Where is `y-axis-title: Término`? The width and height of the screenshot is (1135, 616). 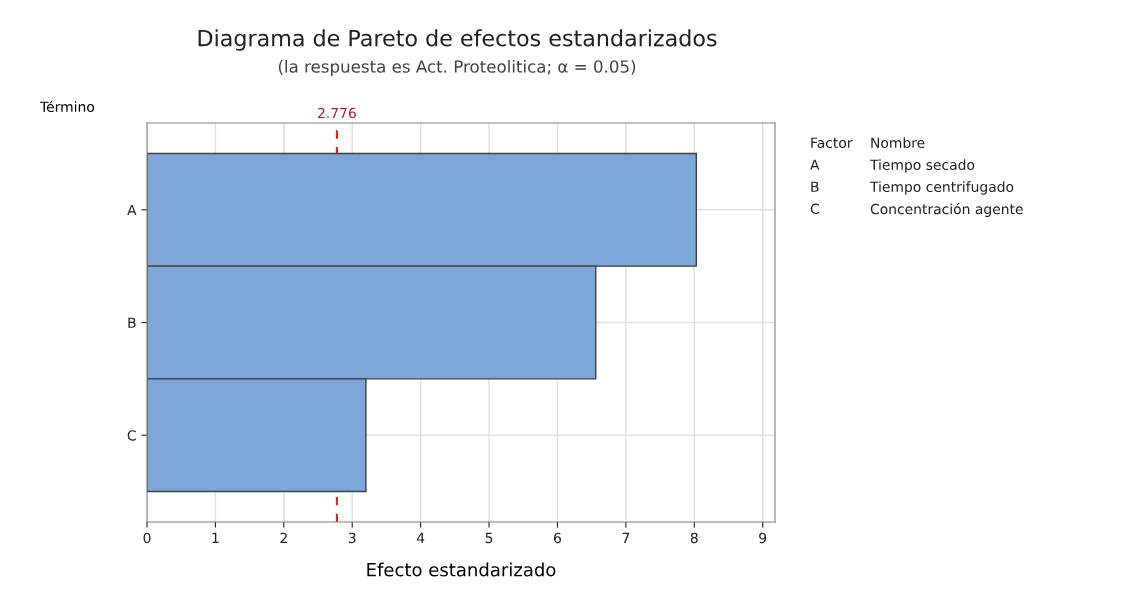
y-axis-title: Término is located at coordinates (67, 106).